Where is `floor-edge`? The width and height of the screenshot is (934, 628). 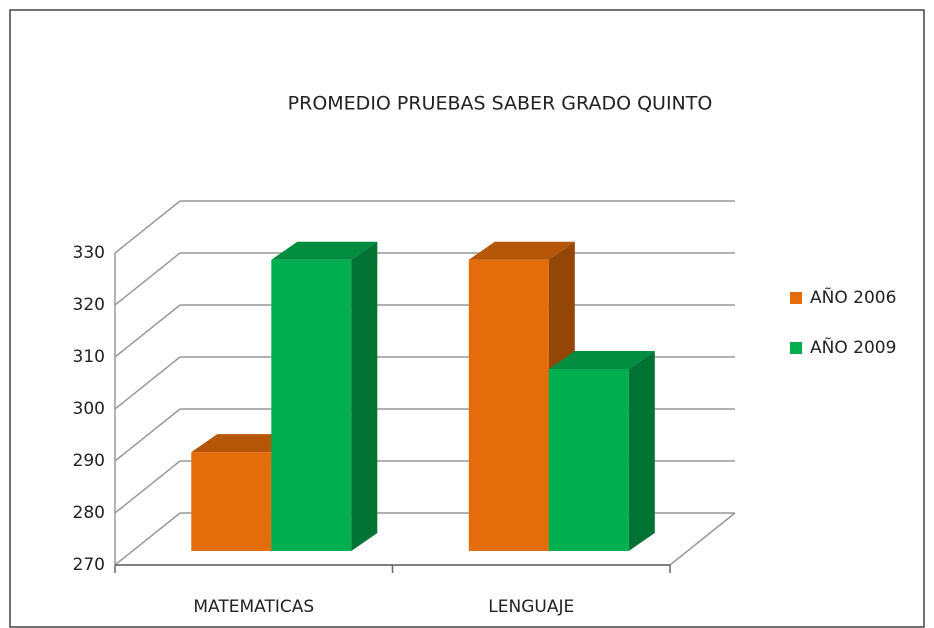 floor-edge is located at coordinates (702, 539).